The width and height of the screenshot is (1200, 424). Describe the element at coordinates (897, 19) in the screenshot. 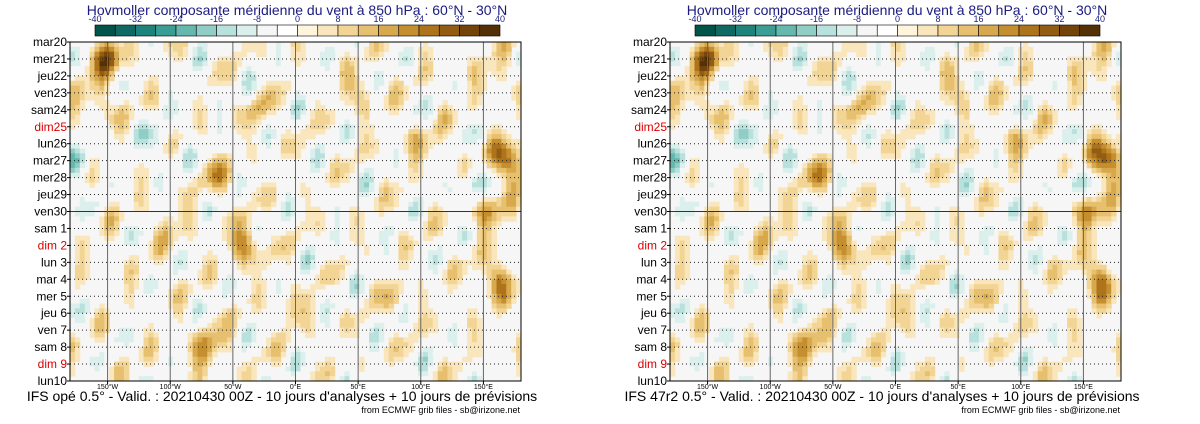

I see `colorbar-tick-label: 0` at that location.